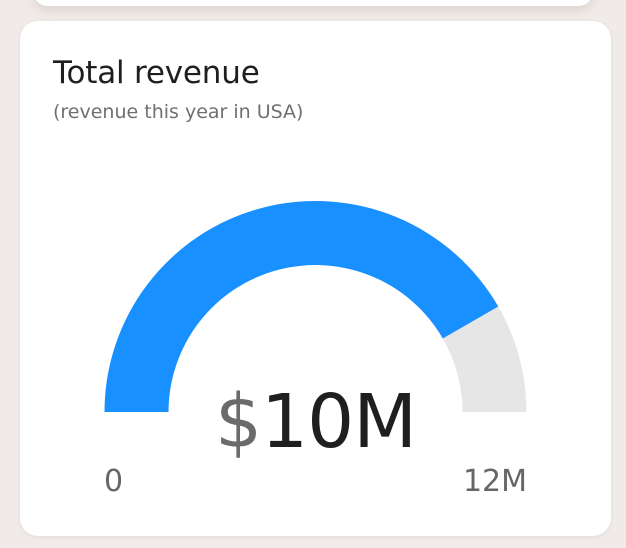 The image size is (626, 548). I want to click on gauge-value-currency: $, so click(238, 422).